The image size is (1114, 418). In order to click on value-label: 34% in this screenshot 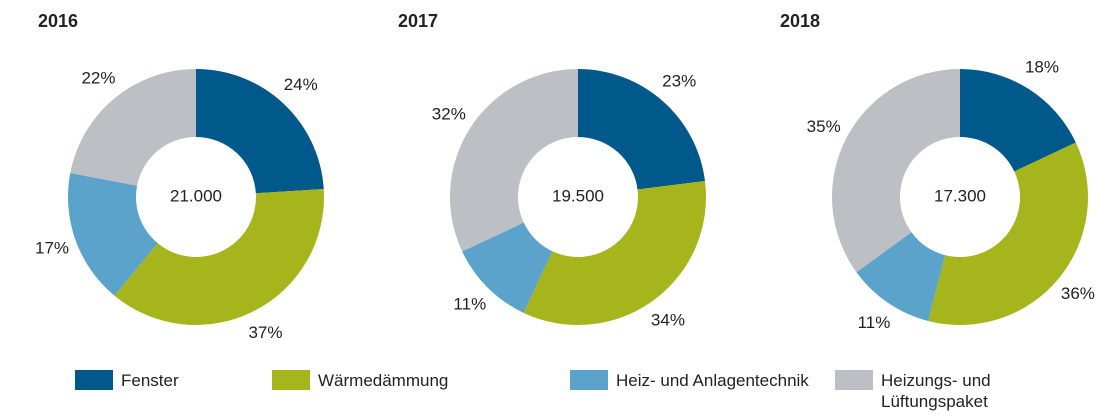, I will do `click(668, 319)`.